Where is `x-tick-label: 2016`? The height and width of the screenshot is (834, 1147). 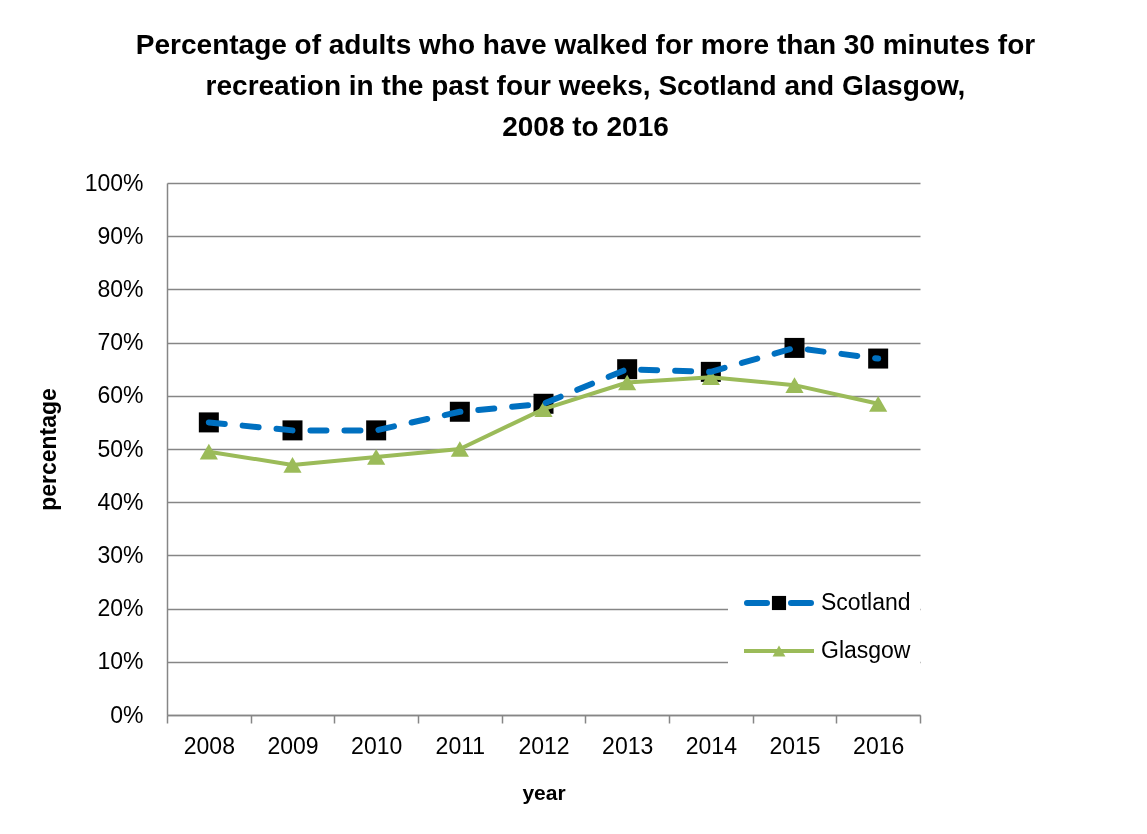
x-tick-label: 2016 is located at coordinates (879, 745).